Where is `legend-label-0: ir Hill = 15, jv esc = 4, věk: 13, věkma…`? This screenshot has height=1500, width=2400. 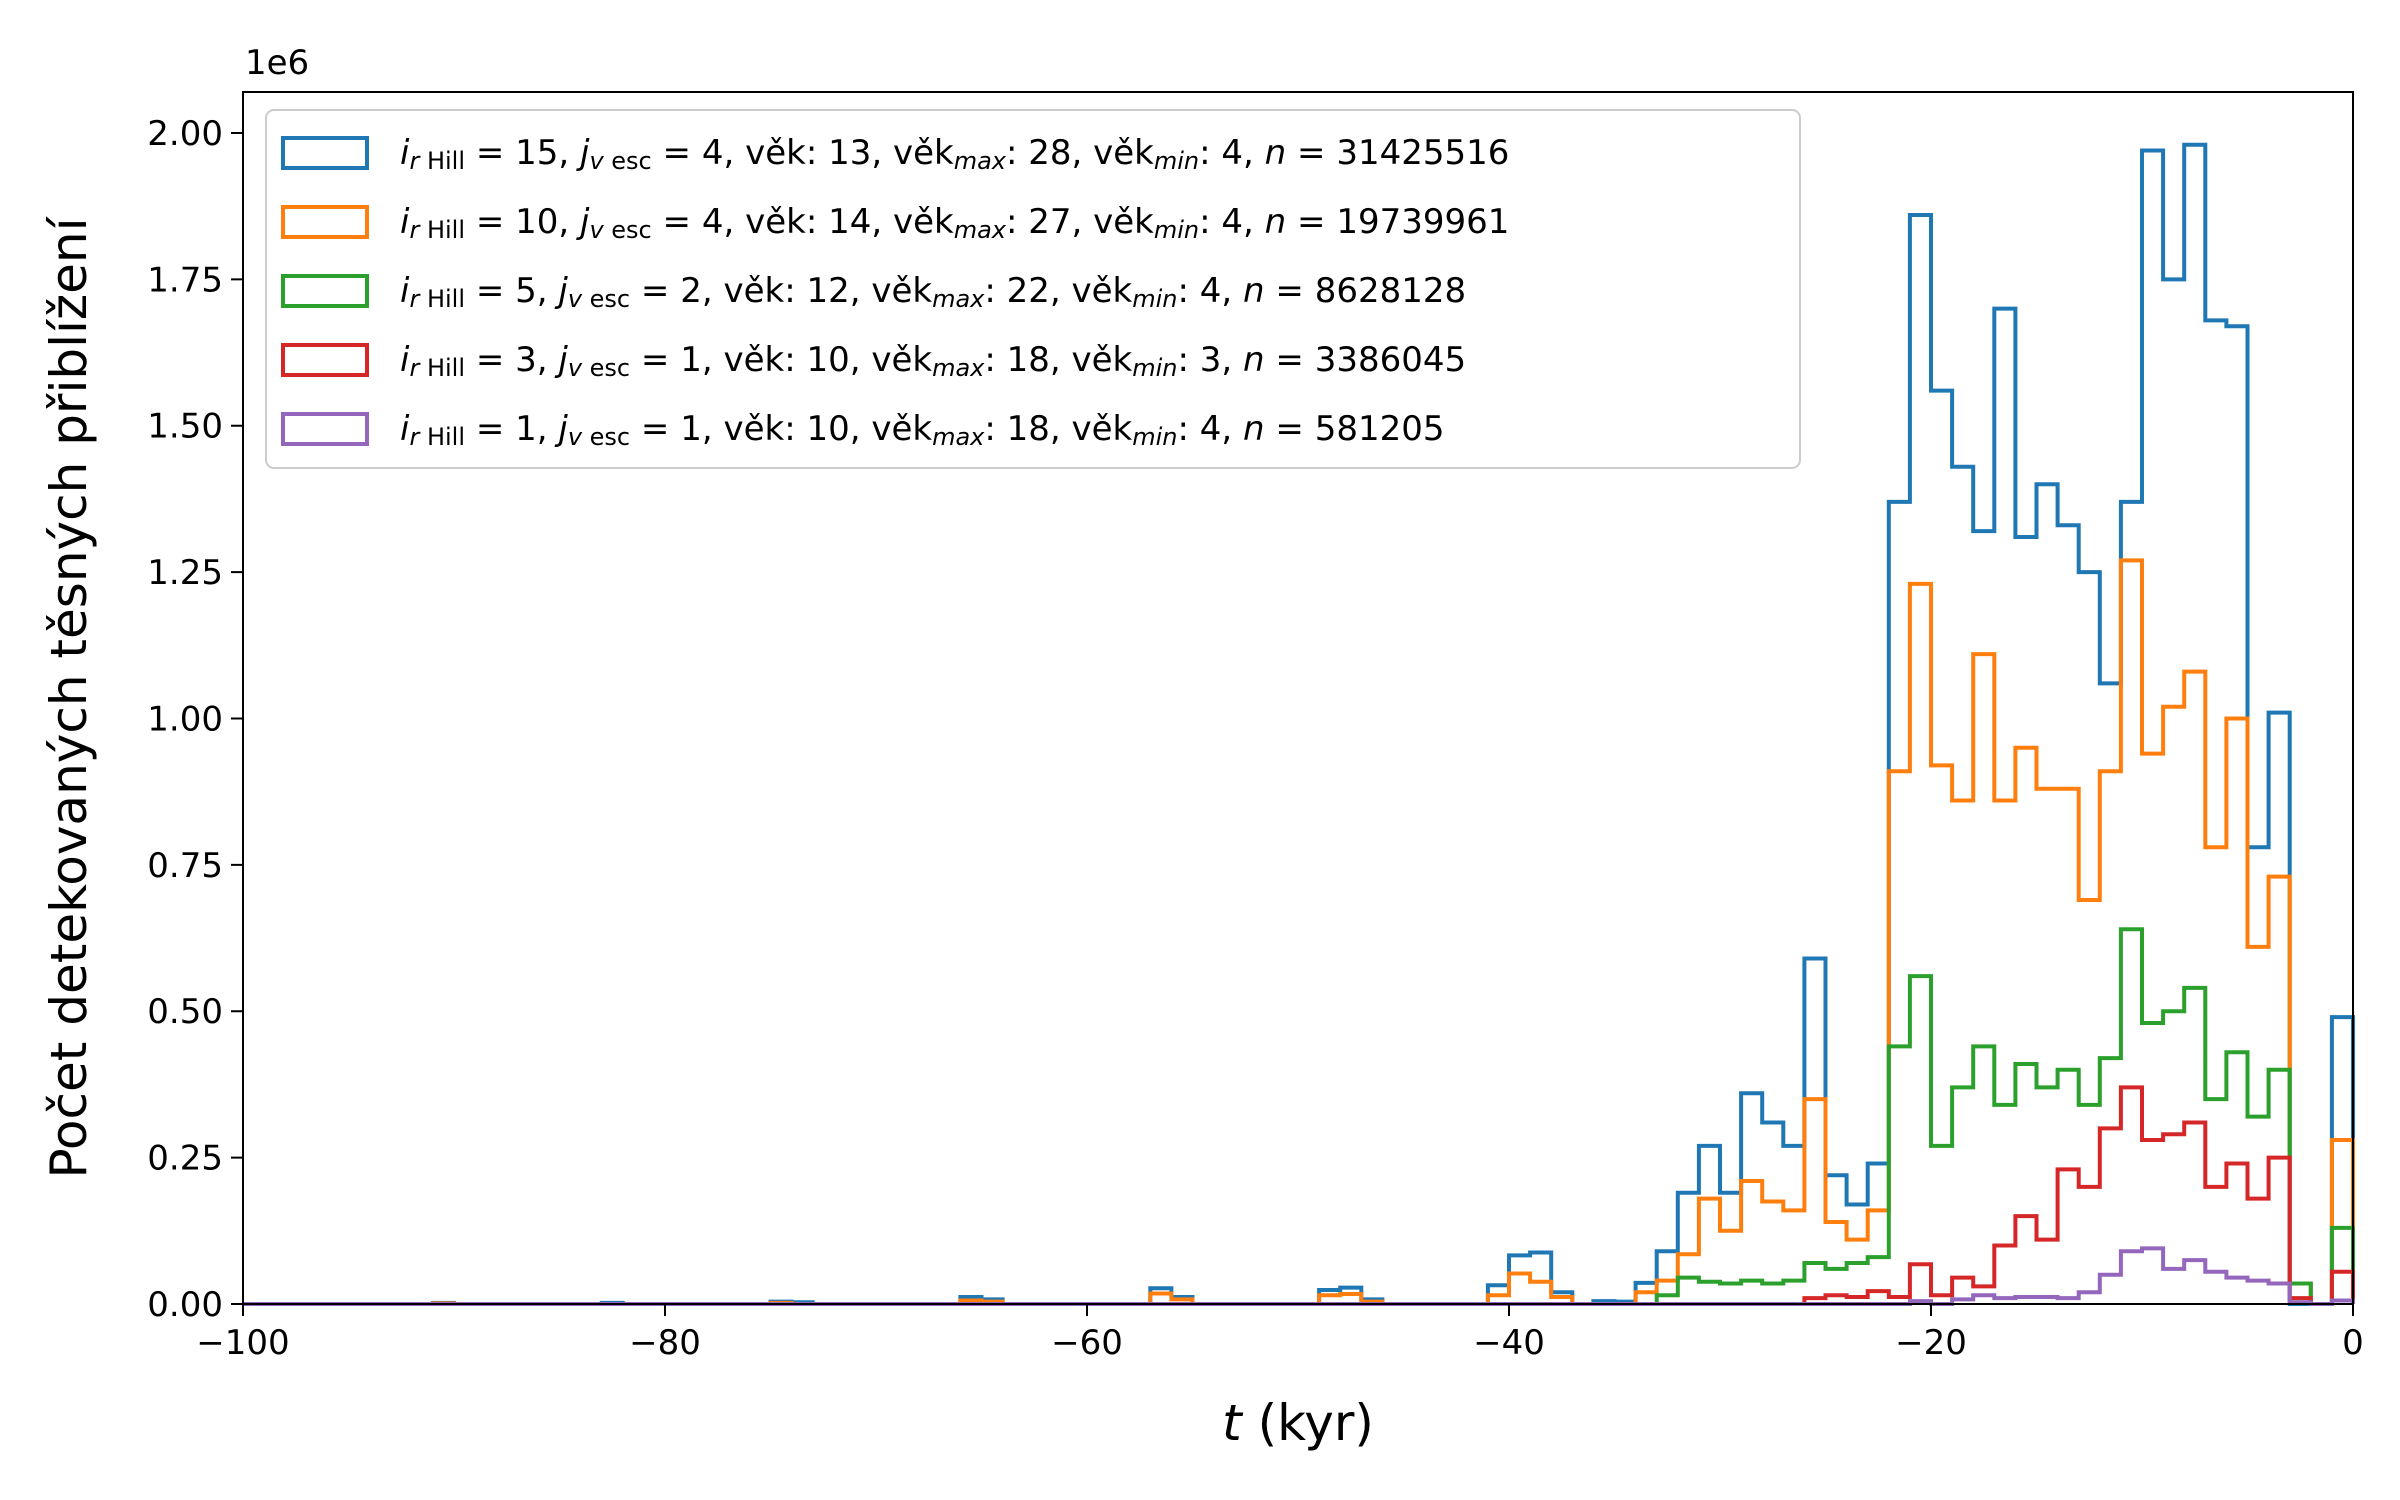
legend-label-0: ir Hill = 15, jv esc = 4, věk: 13, věkma… is located at coordinates (954, 154).